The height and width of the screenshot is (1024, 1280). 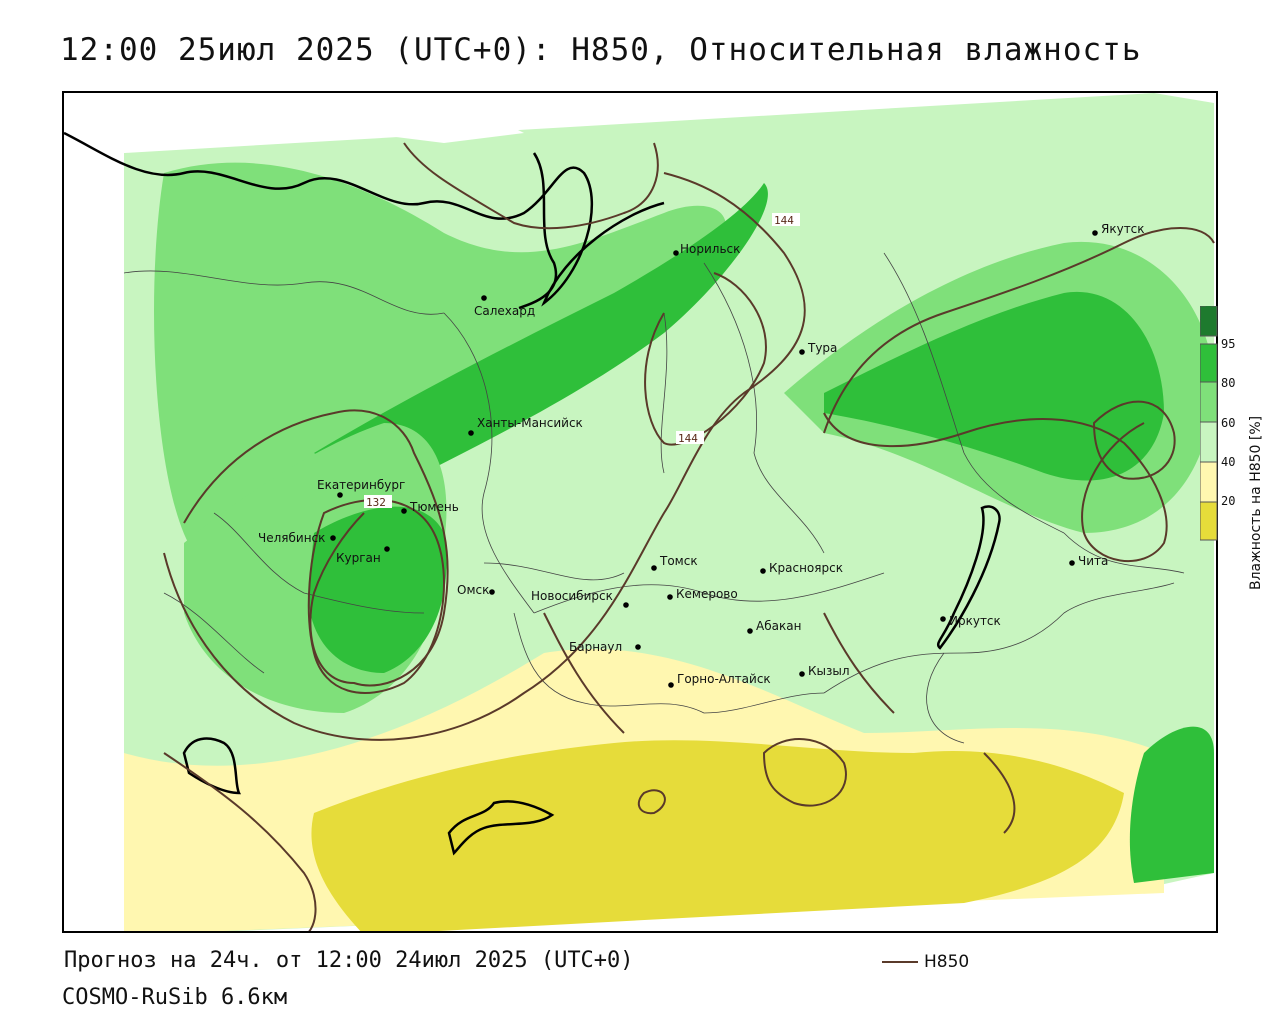 I want to click on legend-tick-40: 40, so click(x=1228, y=462).